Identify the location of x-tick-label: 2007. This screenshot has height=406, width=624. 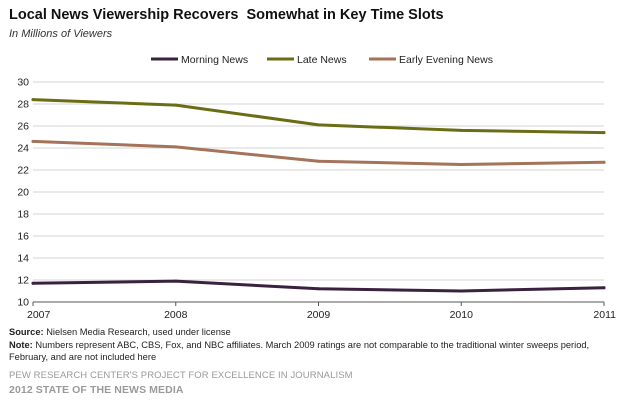
(39, 315).